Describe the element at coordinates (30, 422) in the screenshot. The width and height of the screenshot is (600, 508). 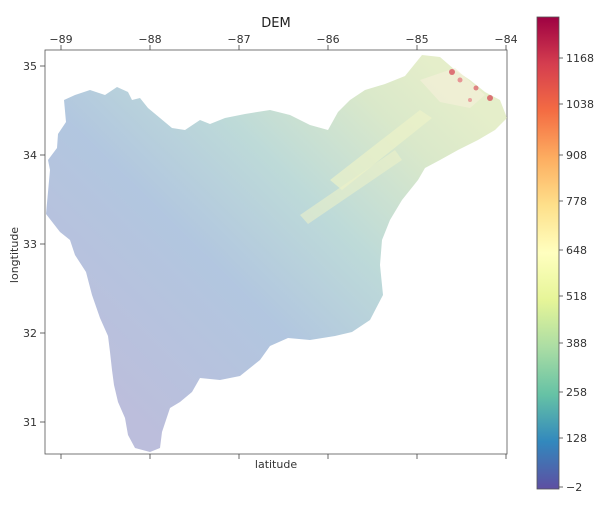
I see `y-tick-label: 31` at that location.